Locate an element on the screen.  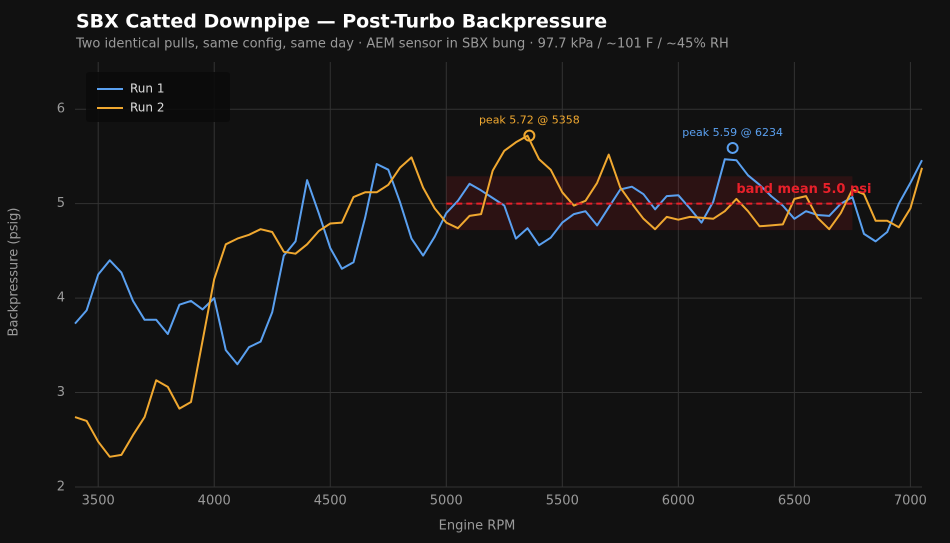
legend-box is located at coordinates (158, 97).